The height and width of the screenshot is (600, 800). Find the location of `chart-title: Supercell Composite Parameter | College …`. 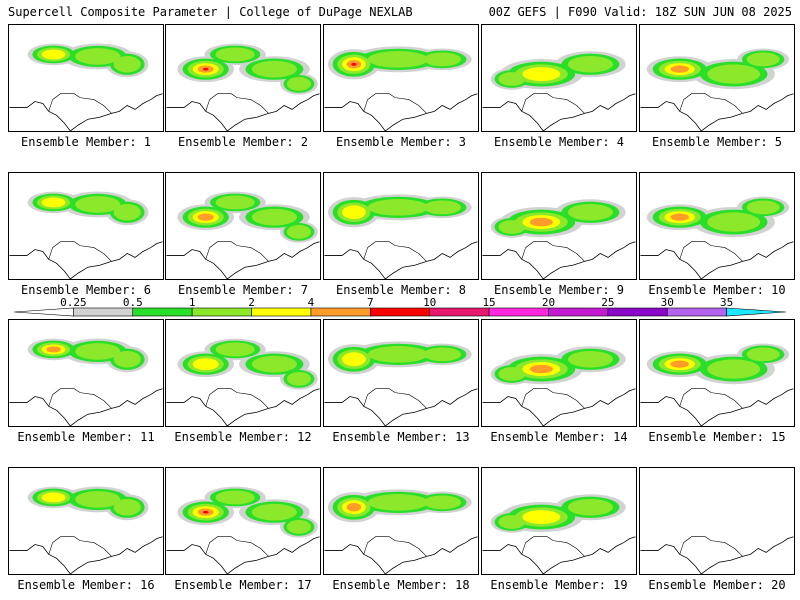

chart-title: Supercell Composite Parameter | College … is located at coordinates (210, 12).